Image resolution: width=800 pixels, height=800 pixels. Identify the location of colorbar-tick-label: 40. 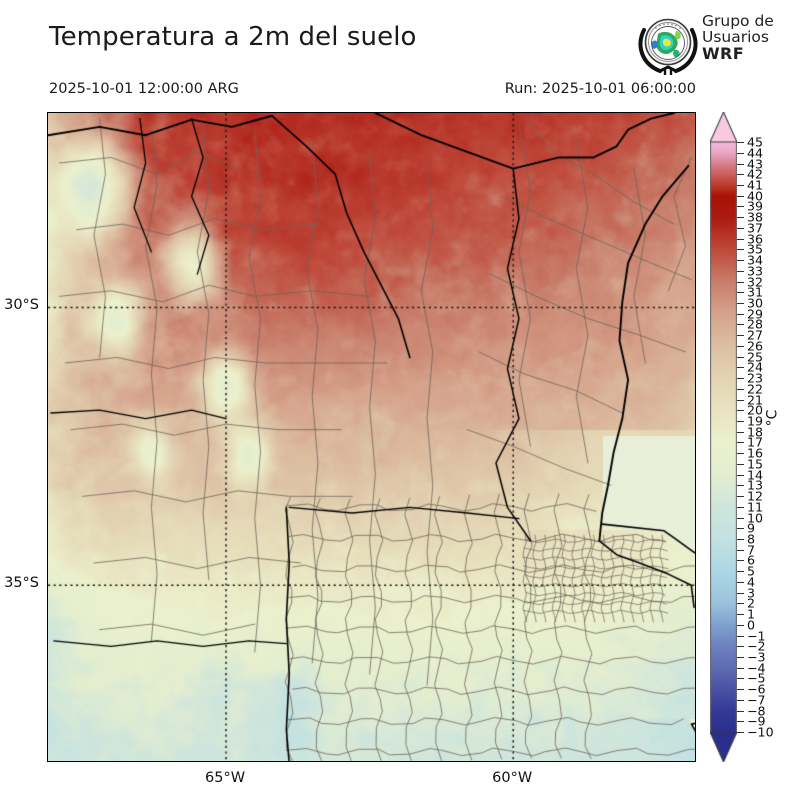
(755, 196).